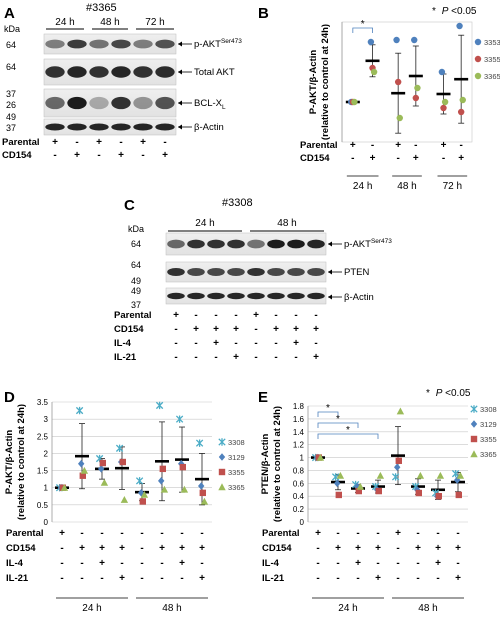 The width and height of the screenshot is (500, 620). I want to click on chart-d-ytick-7: 3.5, so click(43, 402).